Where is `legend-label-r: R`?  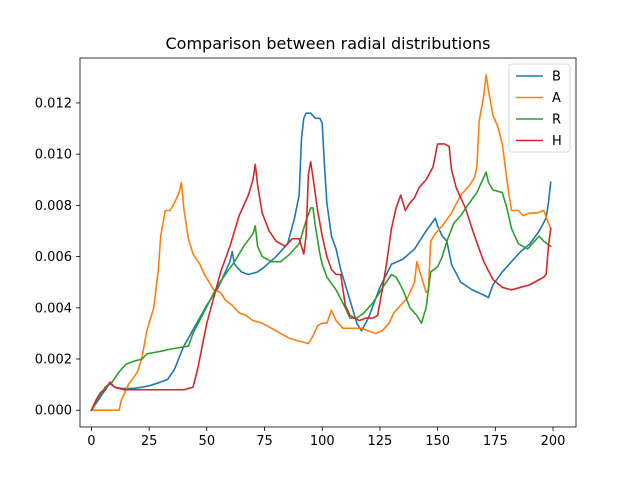
legend-label-r: R is located at coordinates (556, 120).